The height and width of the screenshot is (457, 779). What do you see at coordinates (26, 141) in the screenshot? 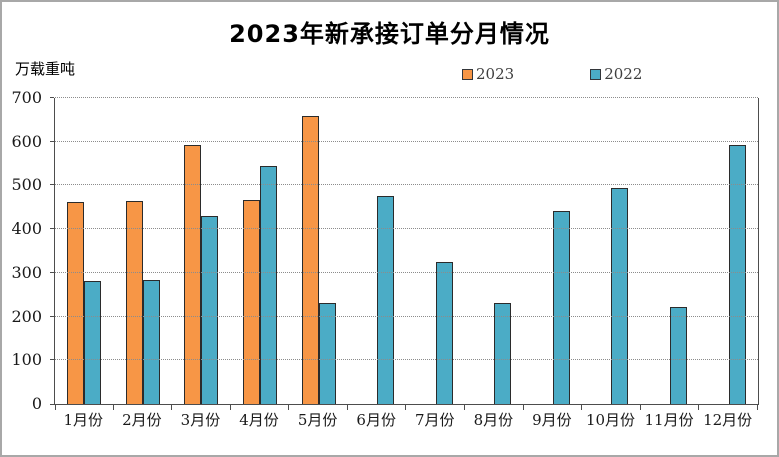
I see `y-tick-label: 600` at bounding box center [26, 141].